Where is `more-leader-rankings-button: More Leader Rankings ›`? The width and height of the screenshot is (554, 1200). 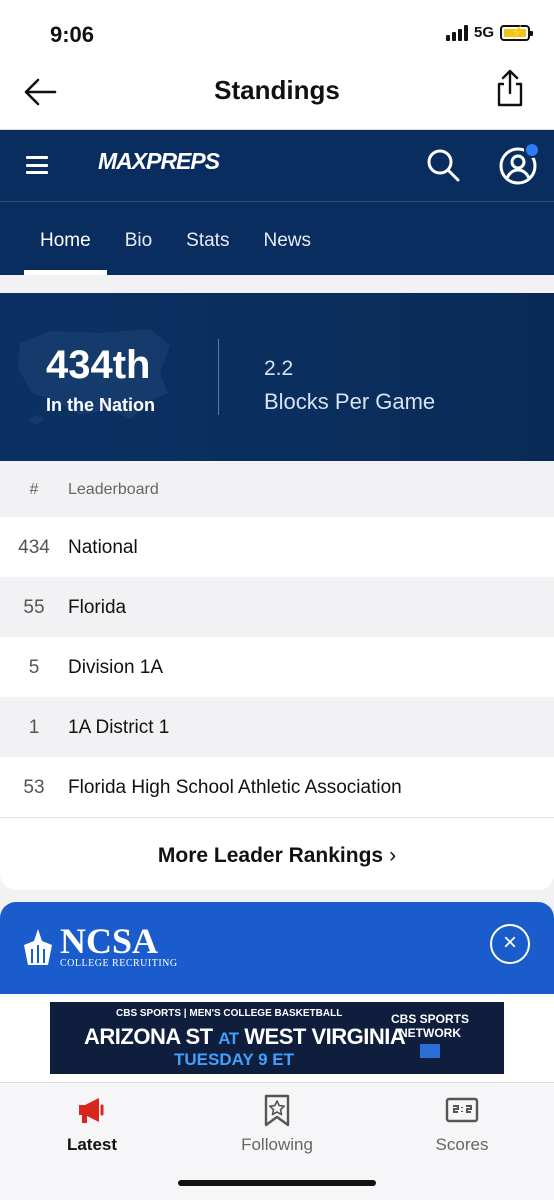 more-leader-rankings-button: More Leader Rankings › is located at coordinates (277, 853).